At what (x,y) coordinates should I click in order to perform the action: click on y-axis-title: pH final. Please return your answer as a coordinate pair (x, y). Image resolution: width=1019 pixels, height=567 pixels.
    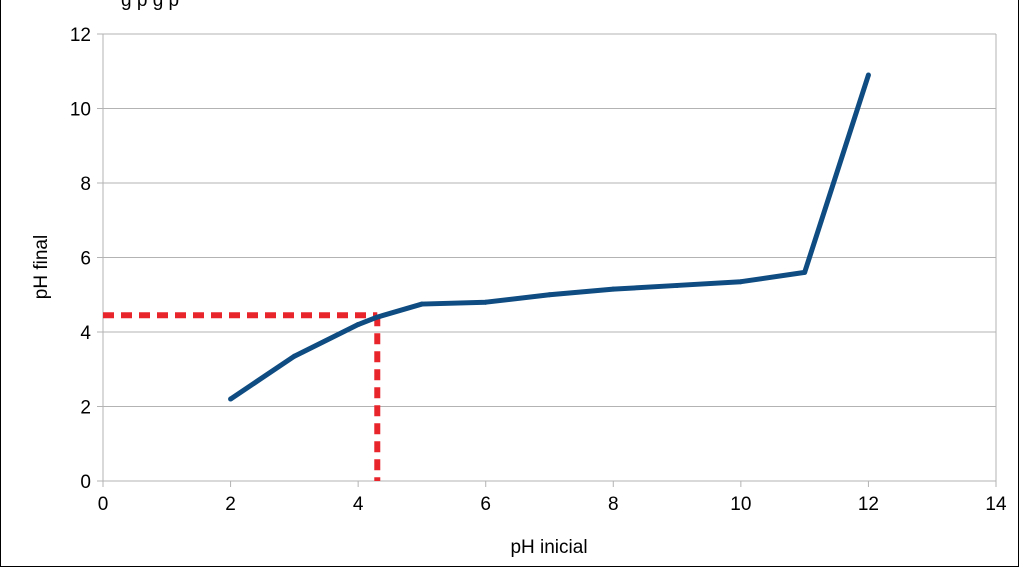
    Looking at the image, I should click on (41, 267).